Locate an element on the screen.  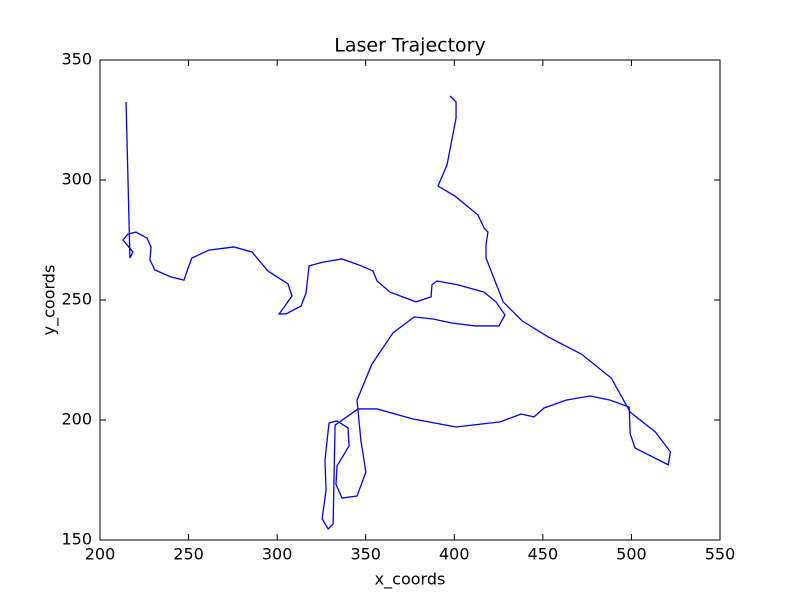
x-tick-label: 400 is located at coordinates (454, 554).